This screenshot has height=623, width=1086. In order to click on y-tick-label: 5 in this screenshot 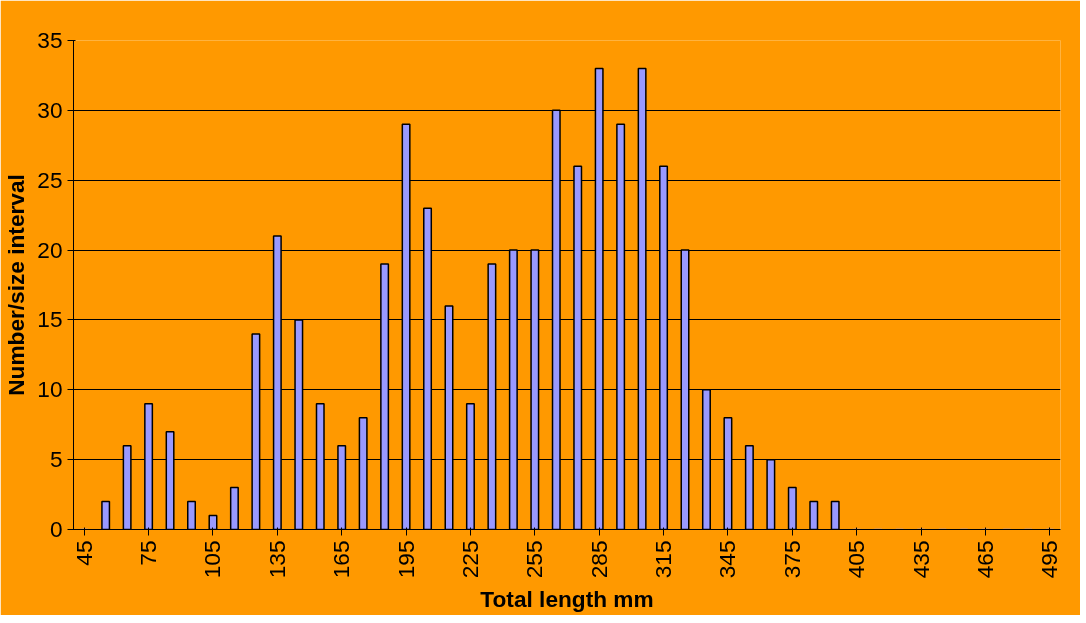, I will do `click(56, 459)`.